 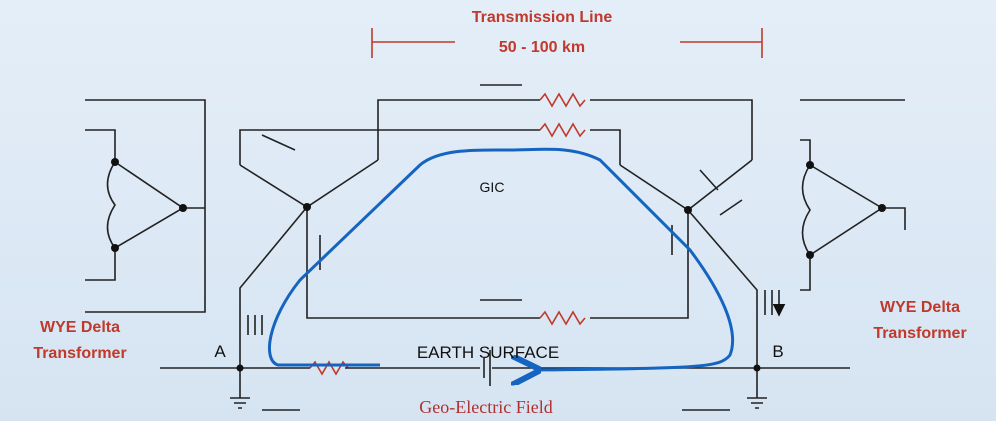 I want to click on node-a: A, so click(x=220, y=351).